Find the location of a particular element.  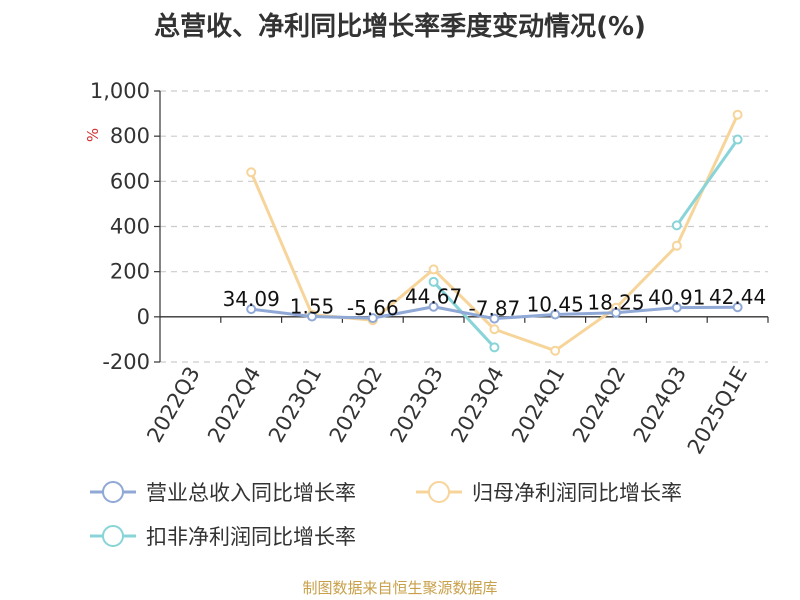

x-tick-label: 2024Q3 is located at coordinates (660, 405).